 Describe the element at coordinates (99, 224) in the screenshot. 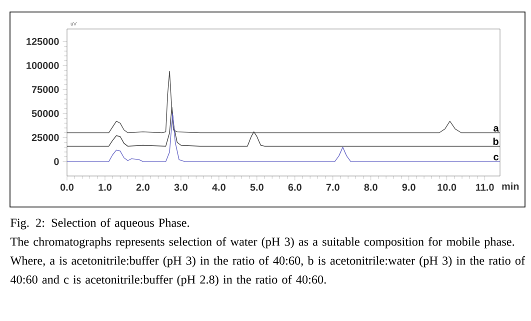

I see `text: Fig. 2: Selection of aqueous Phase.` at that location.